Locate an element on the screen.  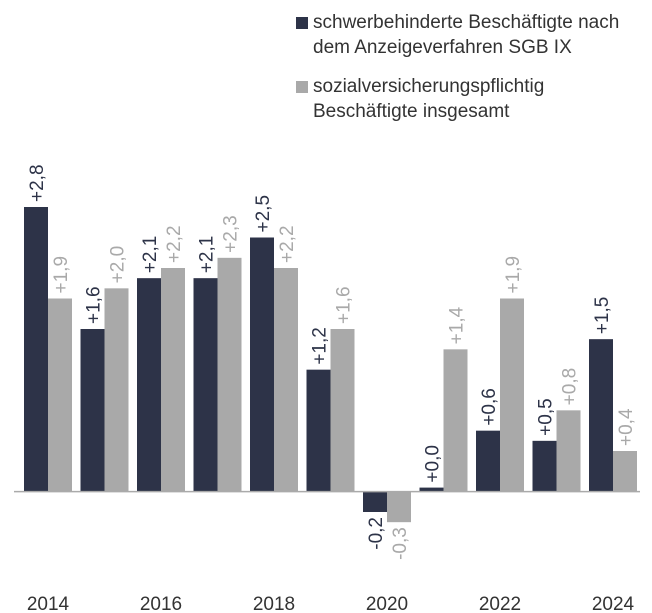
value-label: +2,5 is located at coordinates (263, 214).